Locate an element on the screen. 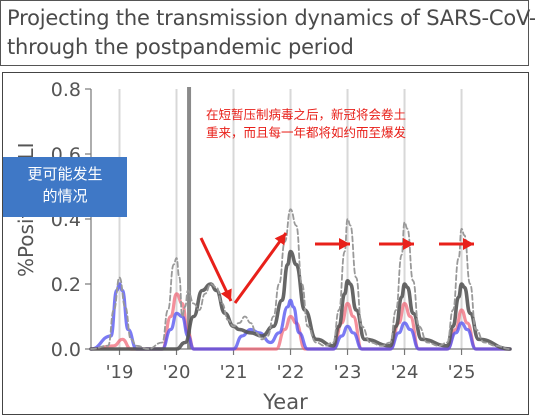 The width and height of the screenshot is (535, 417). blue-annotation-line-1: 更可能发生 is located at coordinates (65, 174).